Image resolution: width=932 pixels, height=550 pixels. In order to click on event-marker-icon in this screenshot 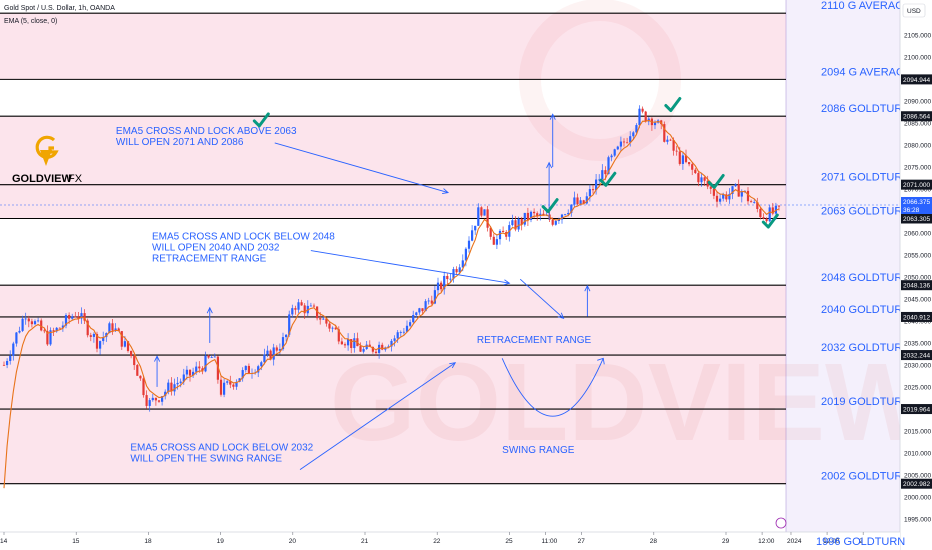, I will do `click(781, 523)`.